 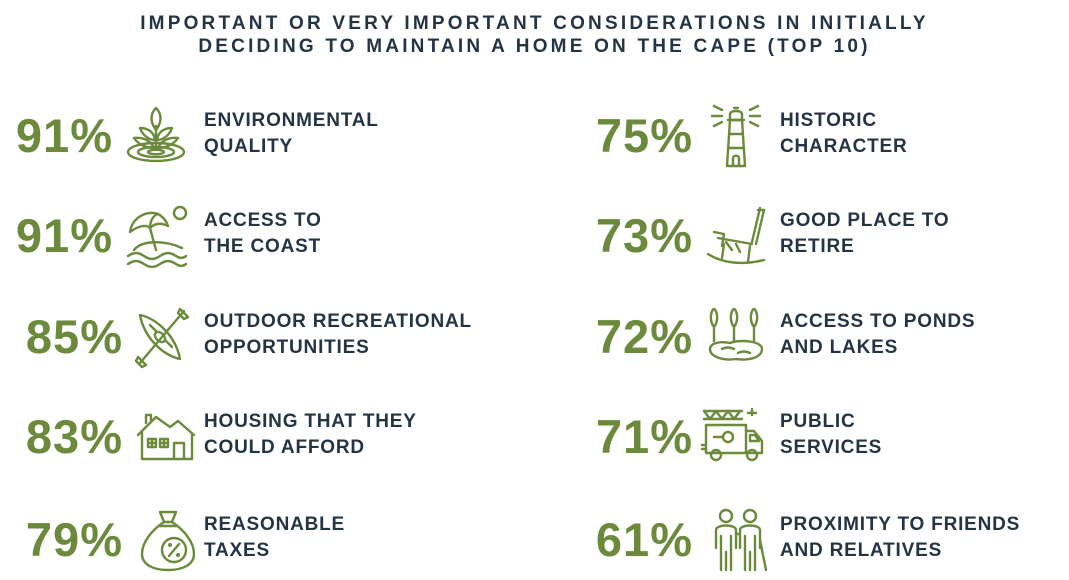 What do you see at coordinates (900, 524) in the screenshot?
I see `label-line-1: PROXIMITY TO FRIENDS` at bounding box center [900, 524].